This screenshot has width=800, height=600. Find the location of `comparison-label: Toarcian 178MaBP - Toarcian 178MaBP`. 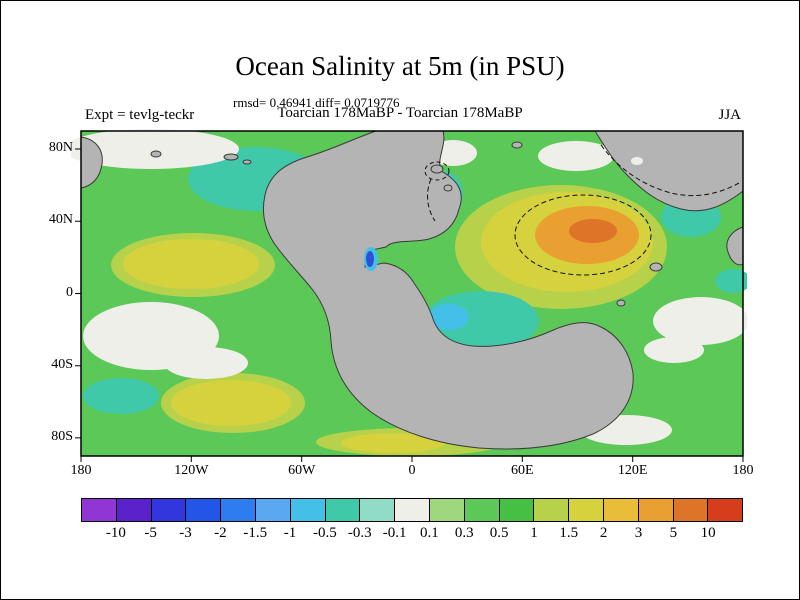

comparison-label: Toarcian 178MaBP - Toarcian 178MaBP is located at coordinates (400, 113).